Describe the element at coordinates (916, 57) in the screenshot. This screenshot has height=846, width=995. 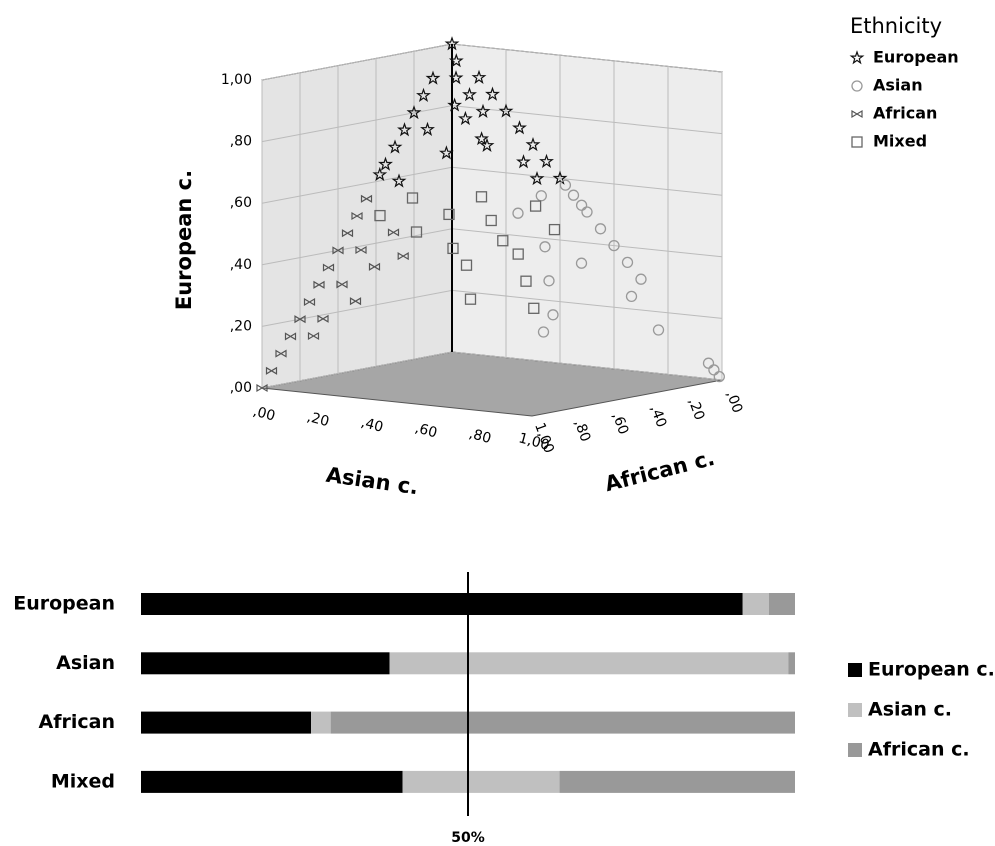
I see `legend-label: European` at that location.